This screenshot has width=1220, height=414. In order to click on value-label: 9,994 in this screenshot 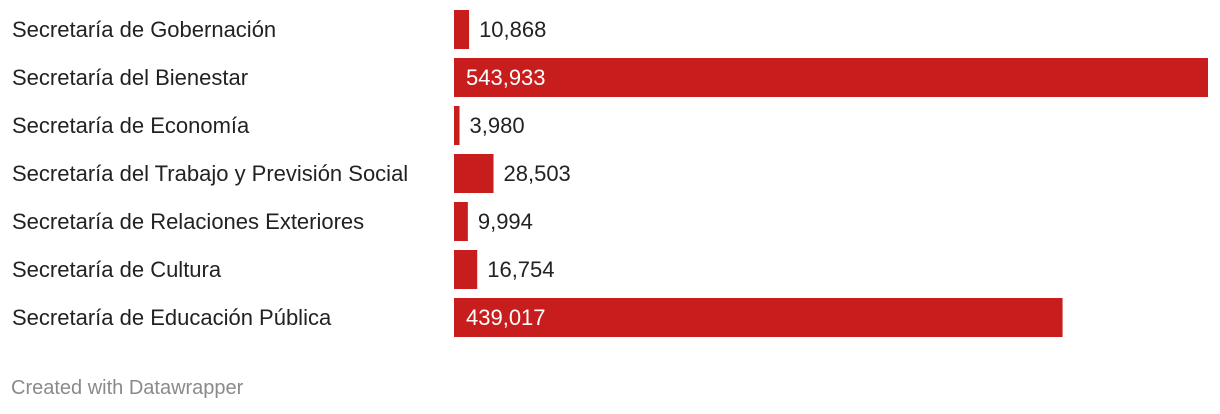, I will do `click(505, 221)`.